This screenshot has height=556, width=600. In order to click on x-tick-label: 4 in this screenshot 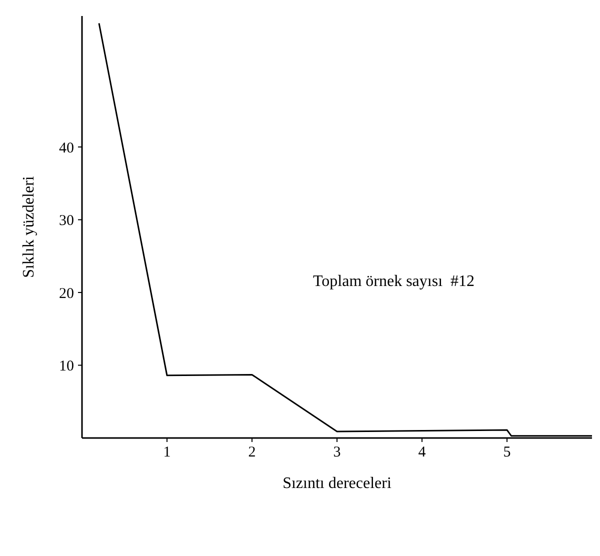, I will do `click(422, 452)`.